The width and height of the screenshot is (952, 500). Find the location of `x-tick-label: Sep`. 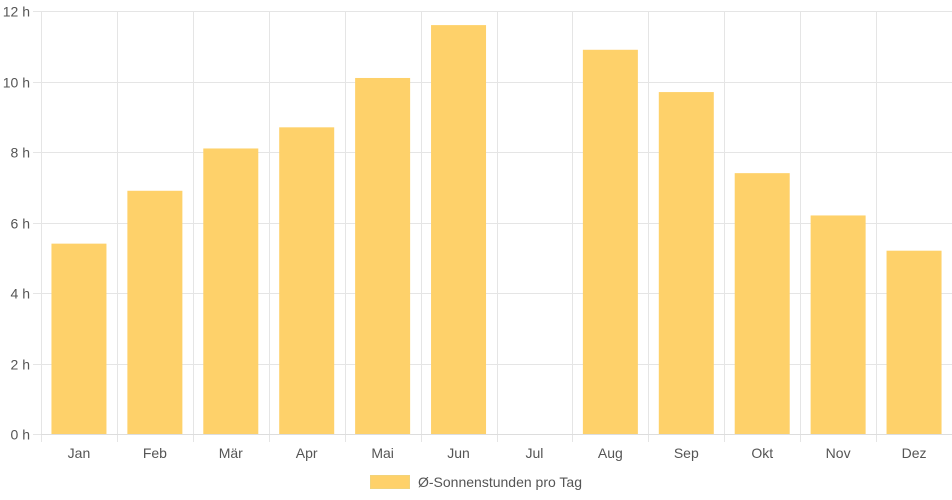

x-tick-label: Sep is located at coordinates (686, 453).